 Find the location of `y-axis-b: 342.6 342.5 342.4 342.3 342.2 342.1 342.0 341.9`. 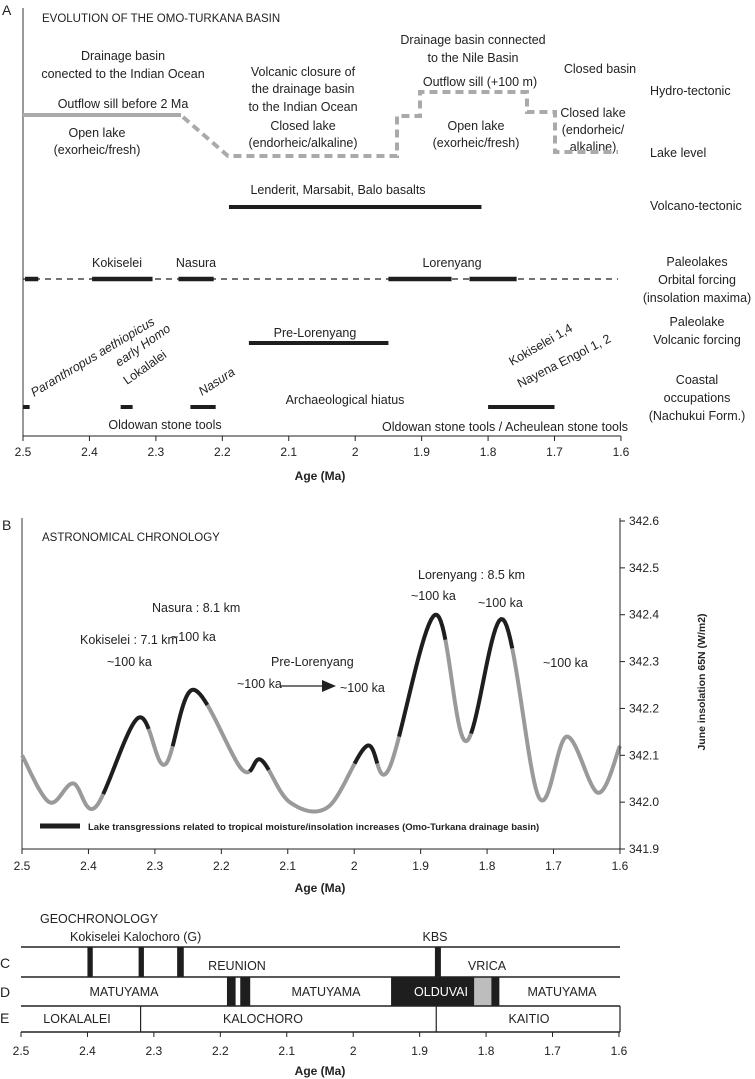

y-axis-b: 342.6 342.5 342.4 342.3 342.2 342.1 342.0 341.9 is located at coordinates (639, 685).